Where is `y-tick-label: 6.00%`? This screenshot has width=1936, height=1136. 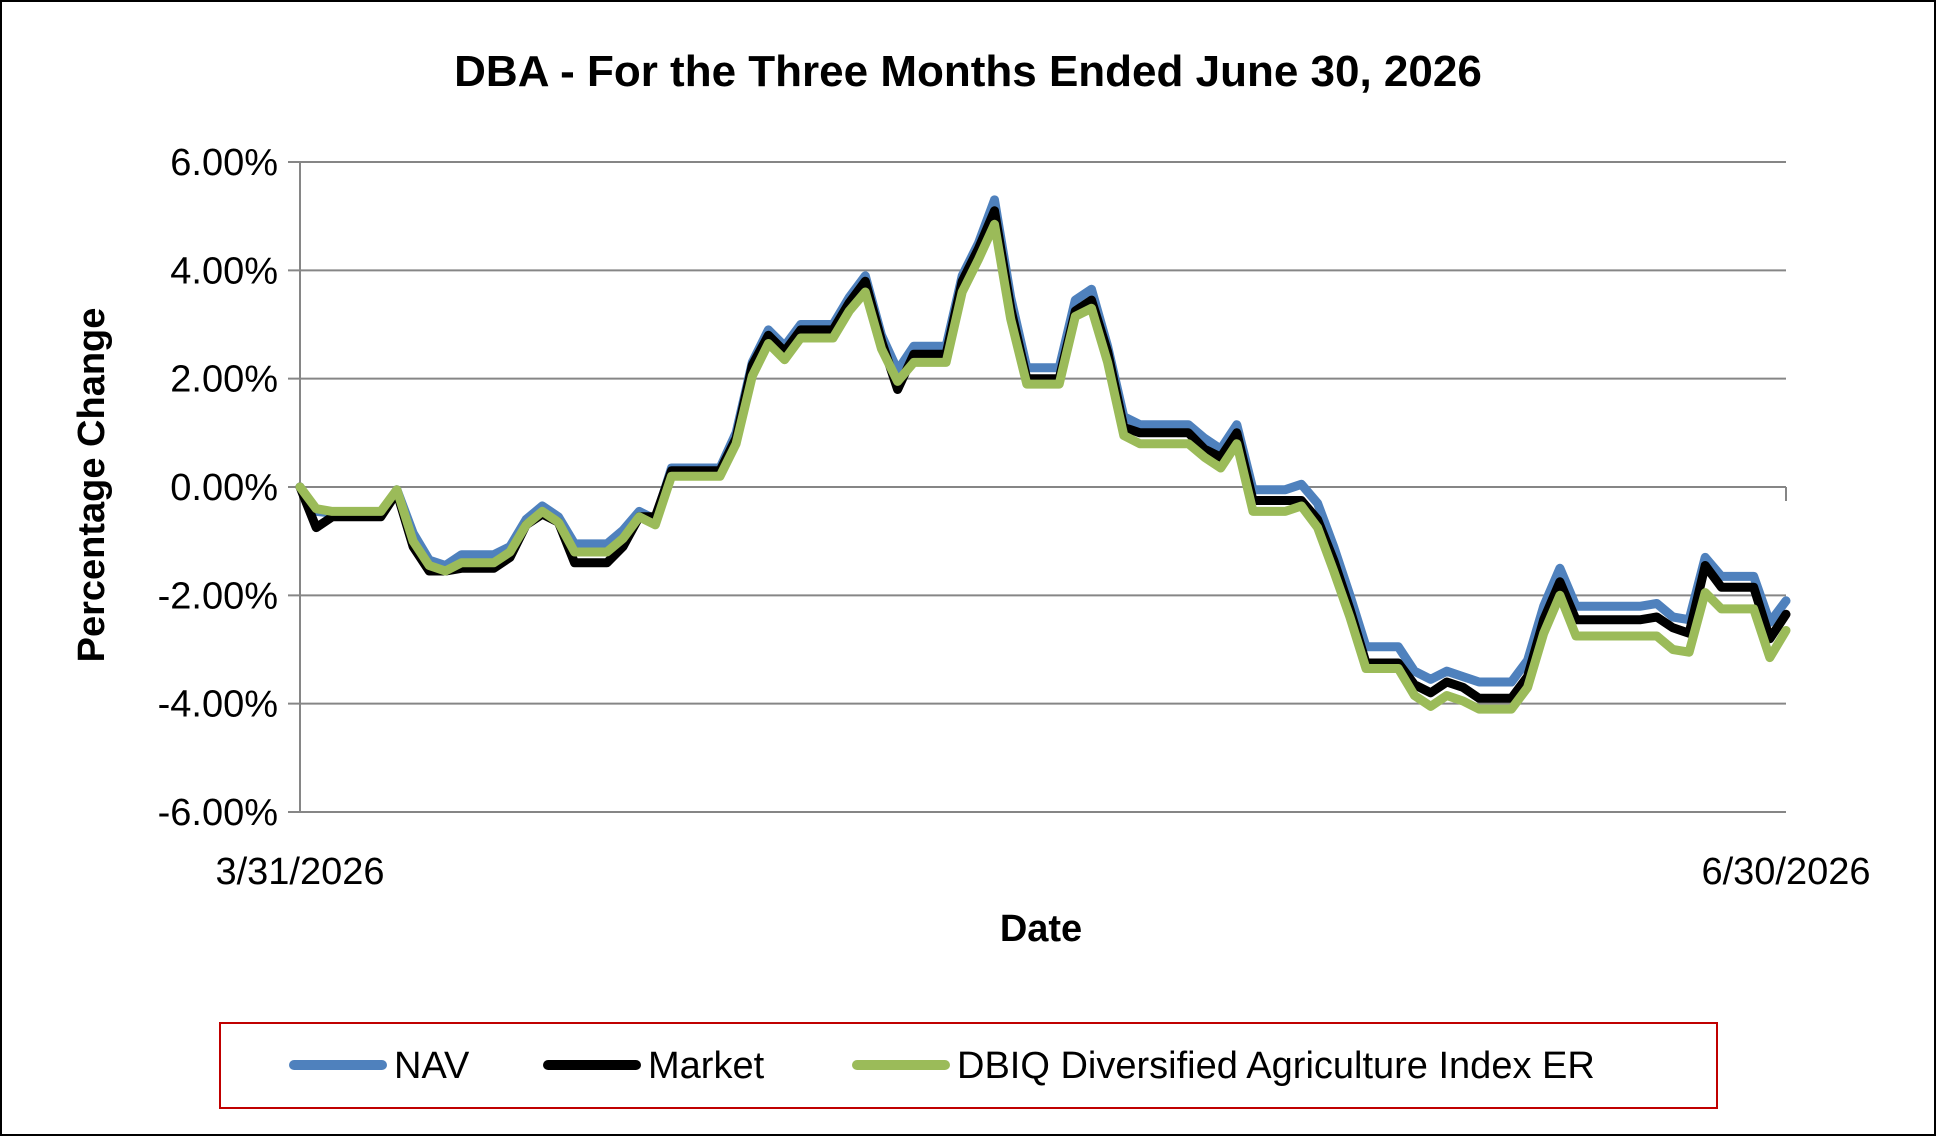
y-tick-label: 6.00% is located at coordinates (224, 163).